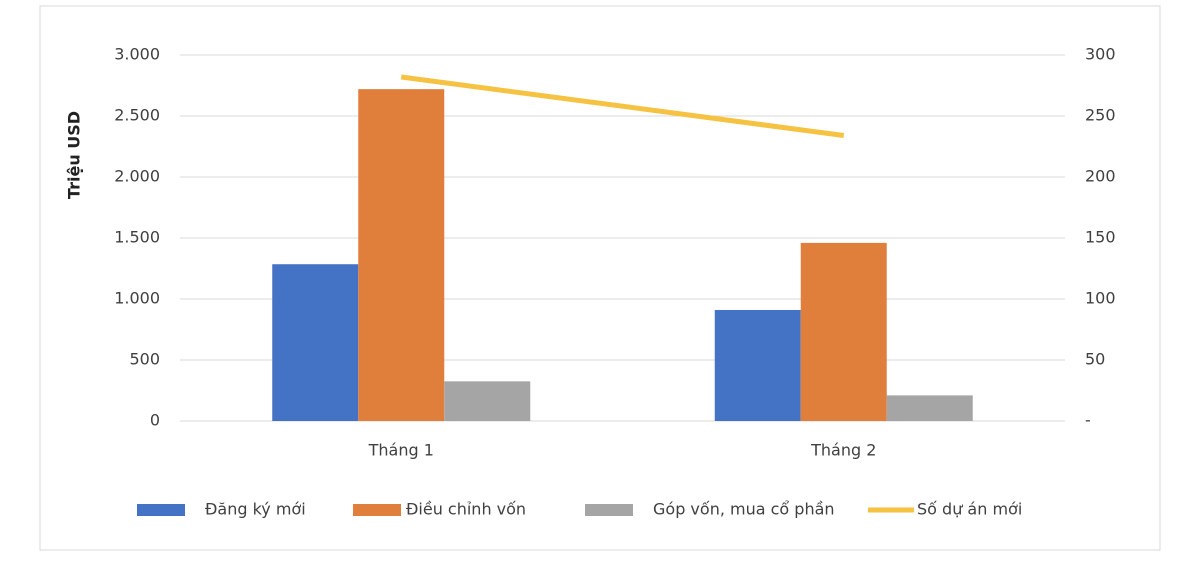 The image size is (1186, 569). Describe the element at coordinates (1100, 298) in the screenshot. I see `y2-tick-label: 100` at that location.